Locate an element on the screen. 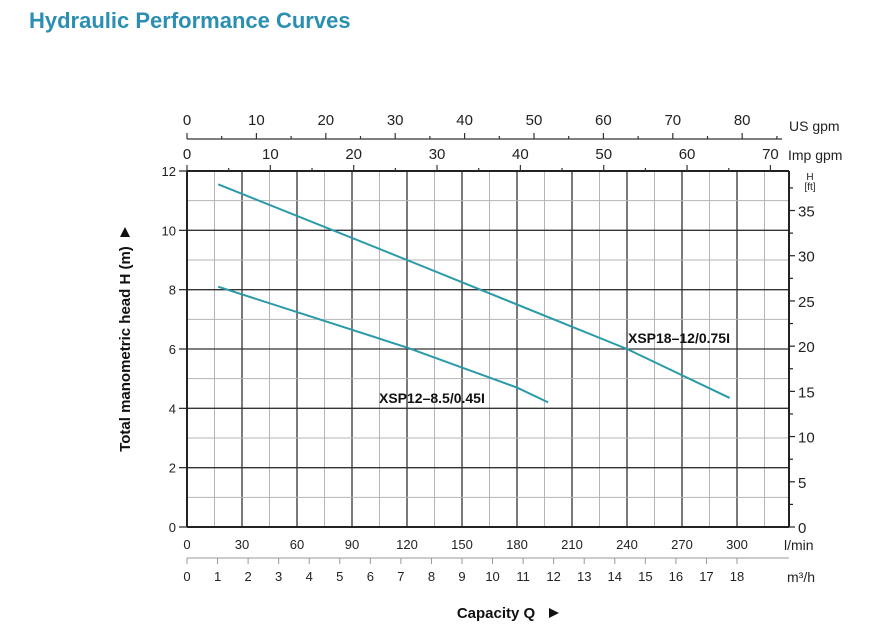 Image resolution: width=871 pixels, height=639 pixels. impgpm-tick-label: 0 is located at coordinates (187, 154).